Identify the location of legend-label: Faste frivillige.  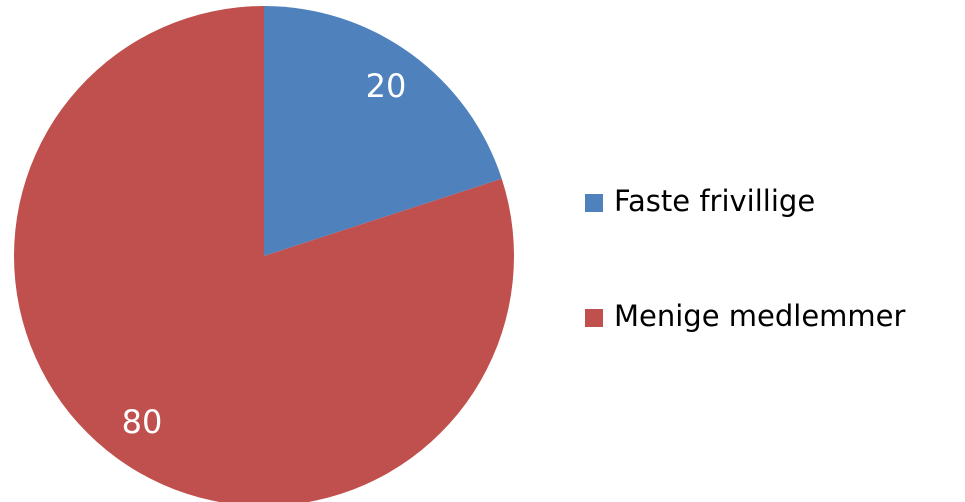
(714, 201).